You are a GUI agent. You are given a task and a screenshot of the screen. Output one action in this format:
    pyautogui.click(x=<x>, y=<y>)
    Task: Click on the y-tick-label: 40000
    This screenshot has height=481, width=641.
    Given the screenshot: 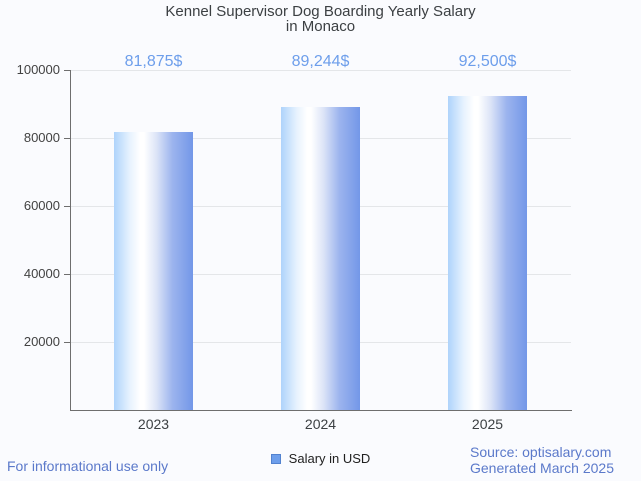 What is the action you would take?
    pyautogui.click(x=41, y=273)
    